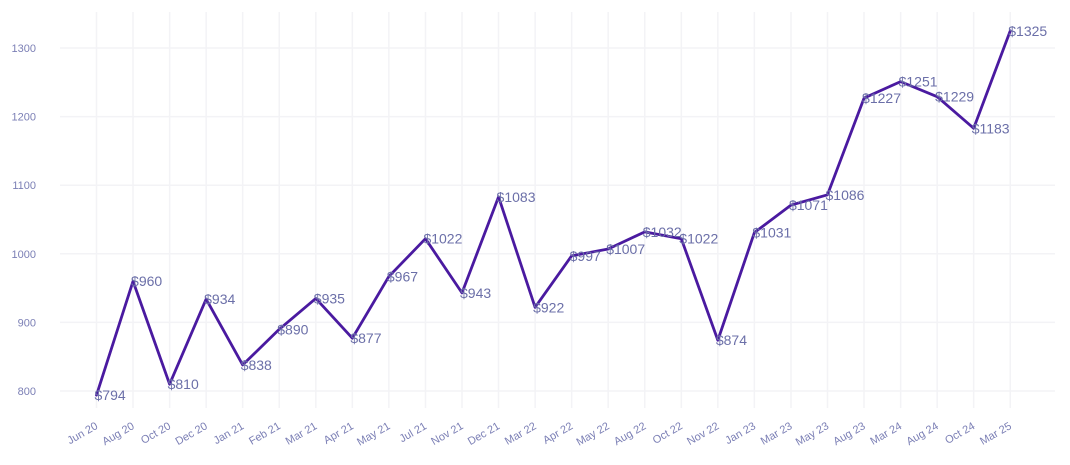 The width and height of the screenshot is (1070, 465). I want to click on x-tick-label: Feb 21, so click(265, 434).